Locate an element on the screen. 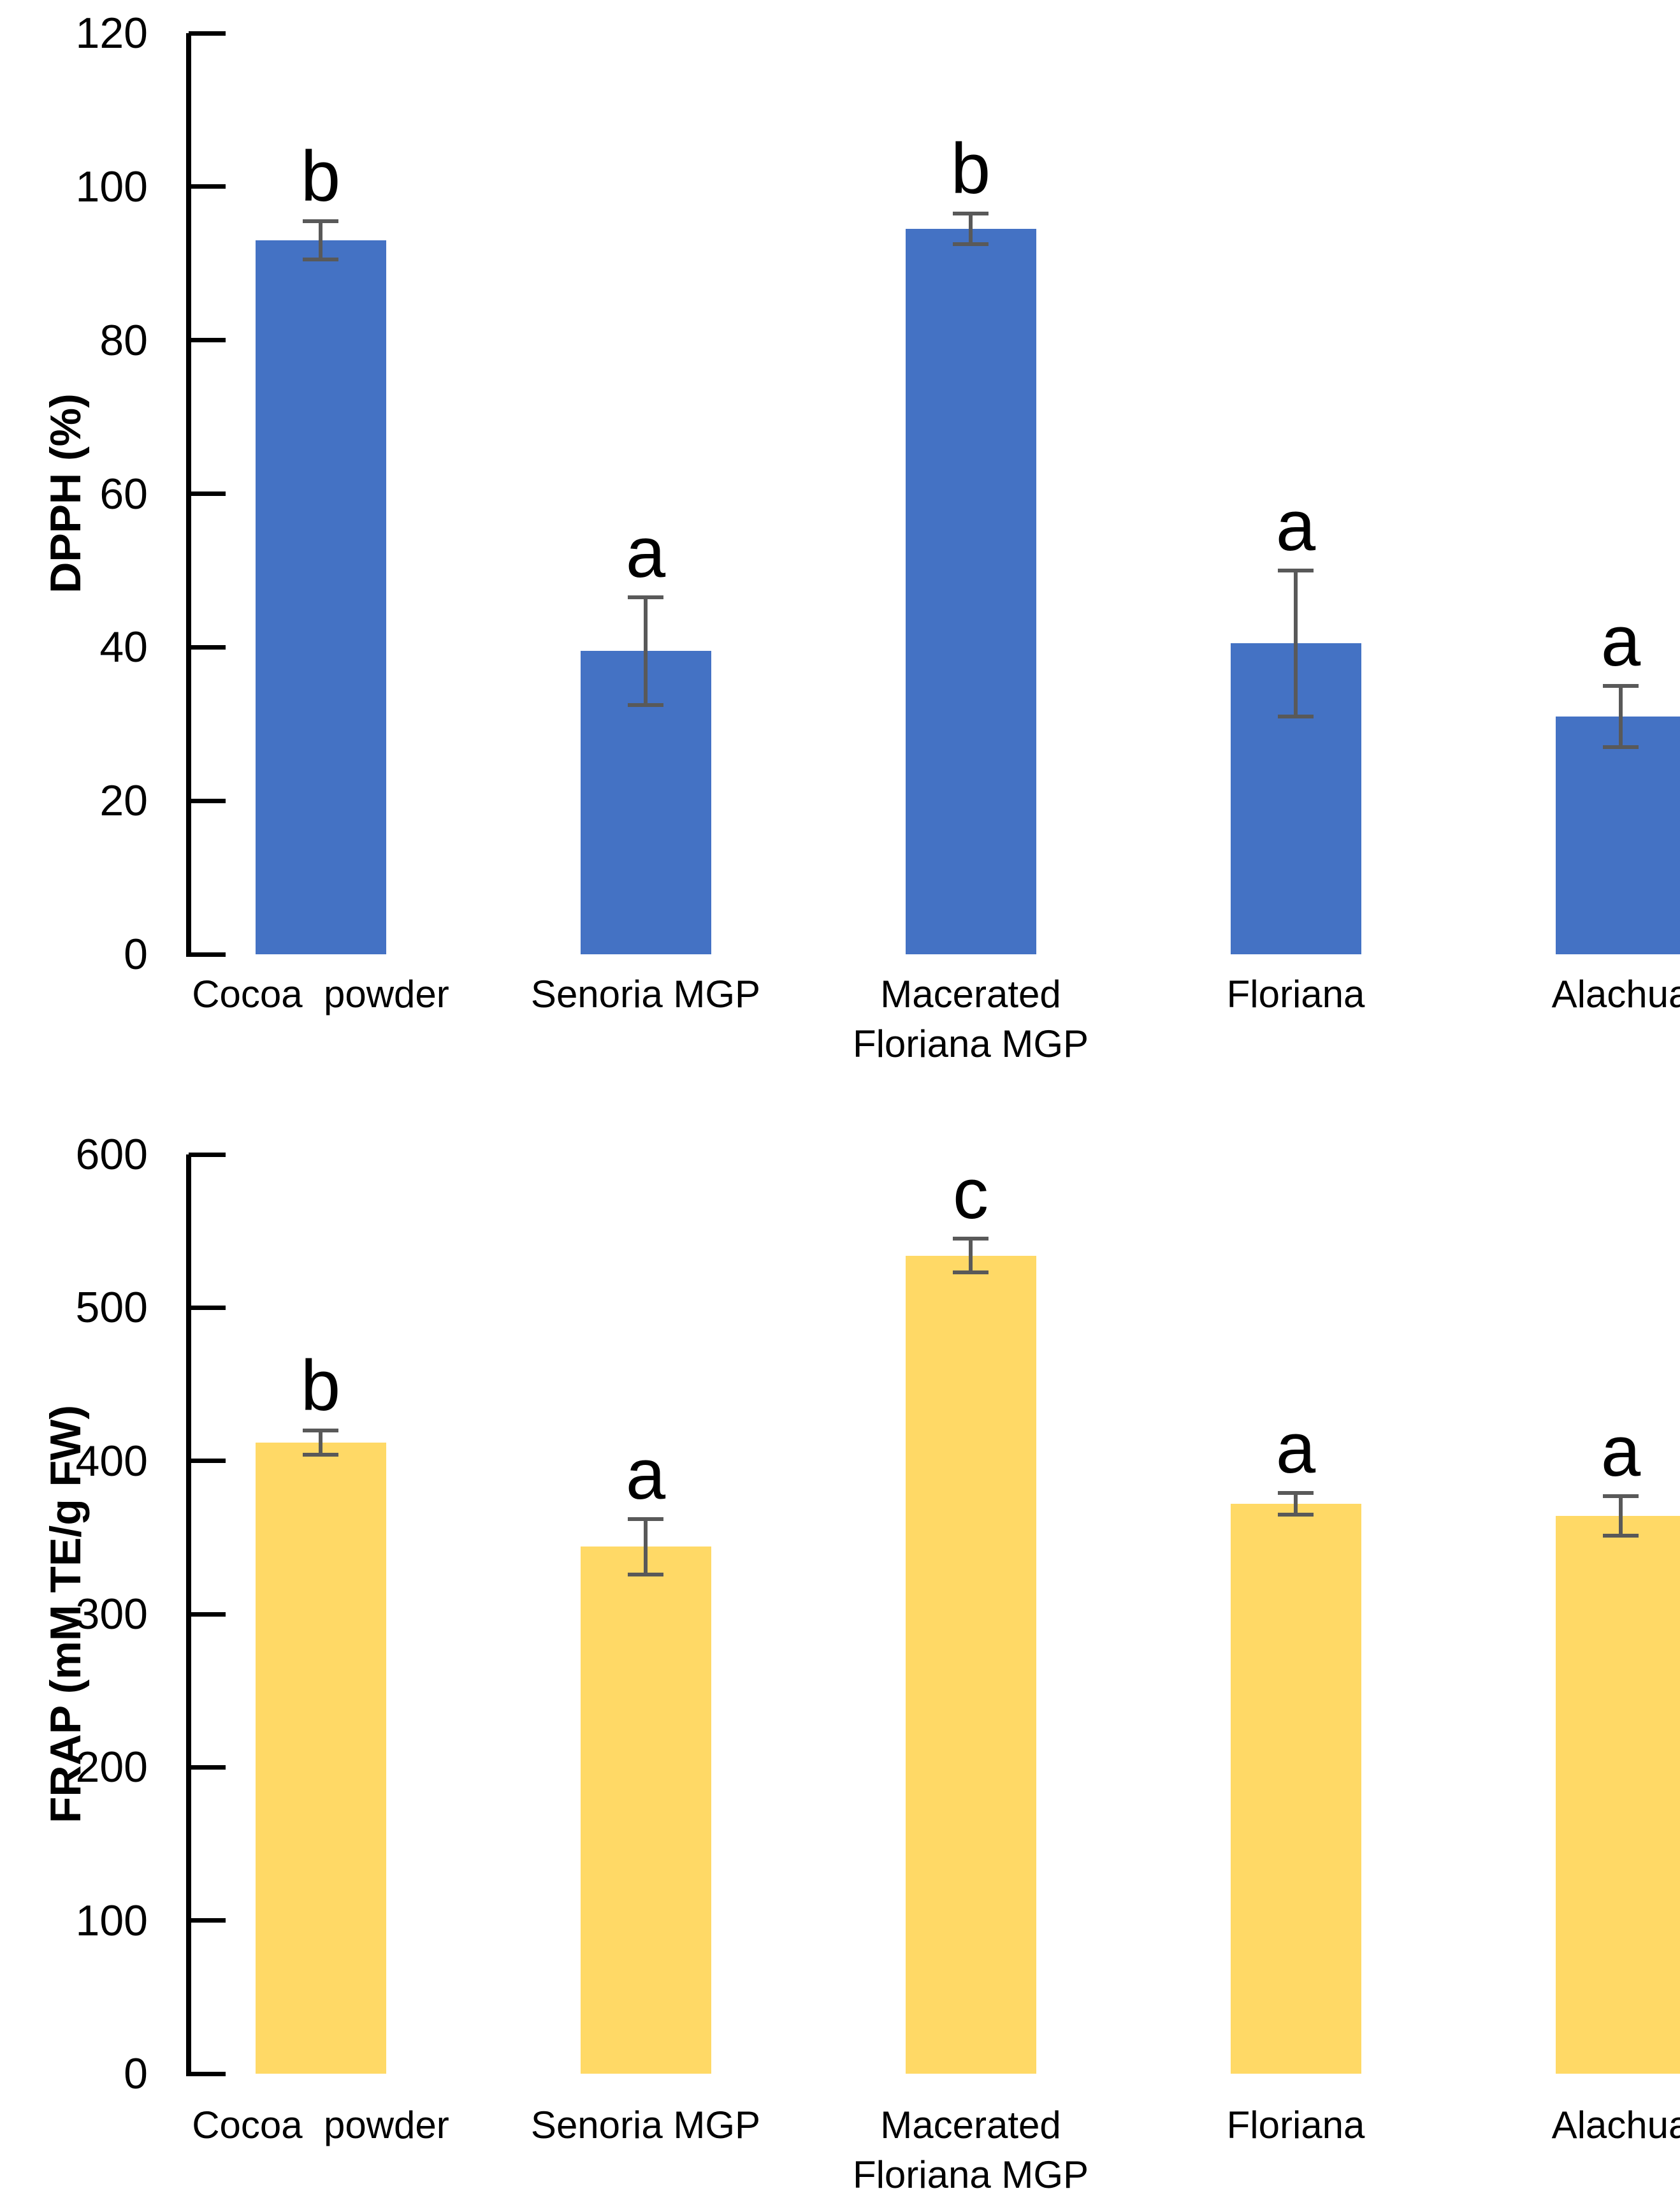  significance-letter-macerated-floriana-mgp: b is located at coordinates (970, 168).